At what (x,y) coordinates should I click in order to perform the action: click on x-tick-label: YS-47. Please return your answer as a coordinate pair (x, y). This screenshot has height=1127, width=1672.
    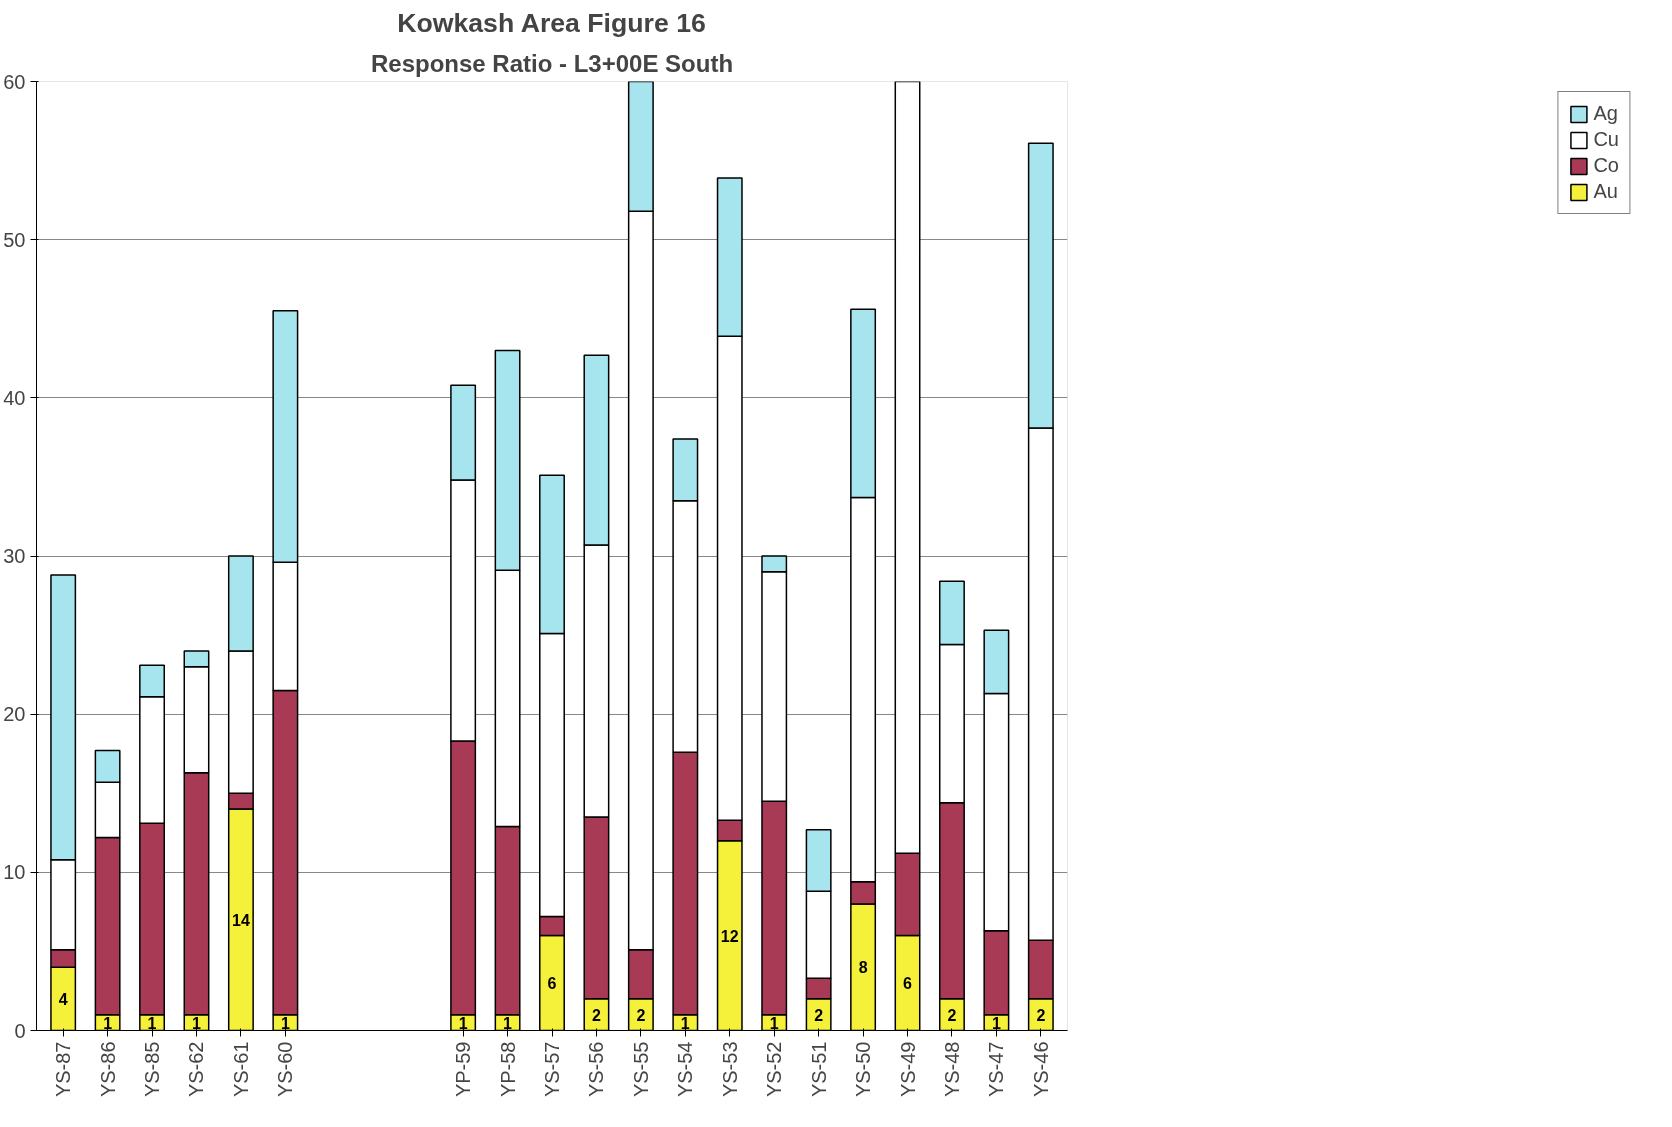
    Looking at the image, I should click on (996, 1069).